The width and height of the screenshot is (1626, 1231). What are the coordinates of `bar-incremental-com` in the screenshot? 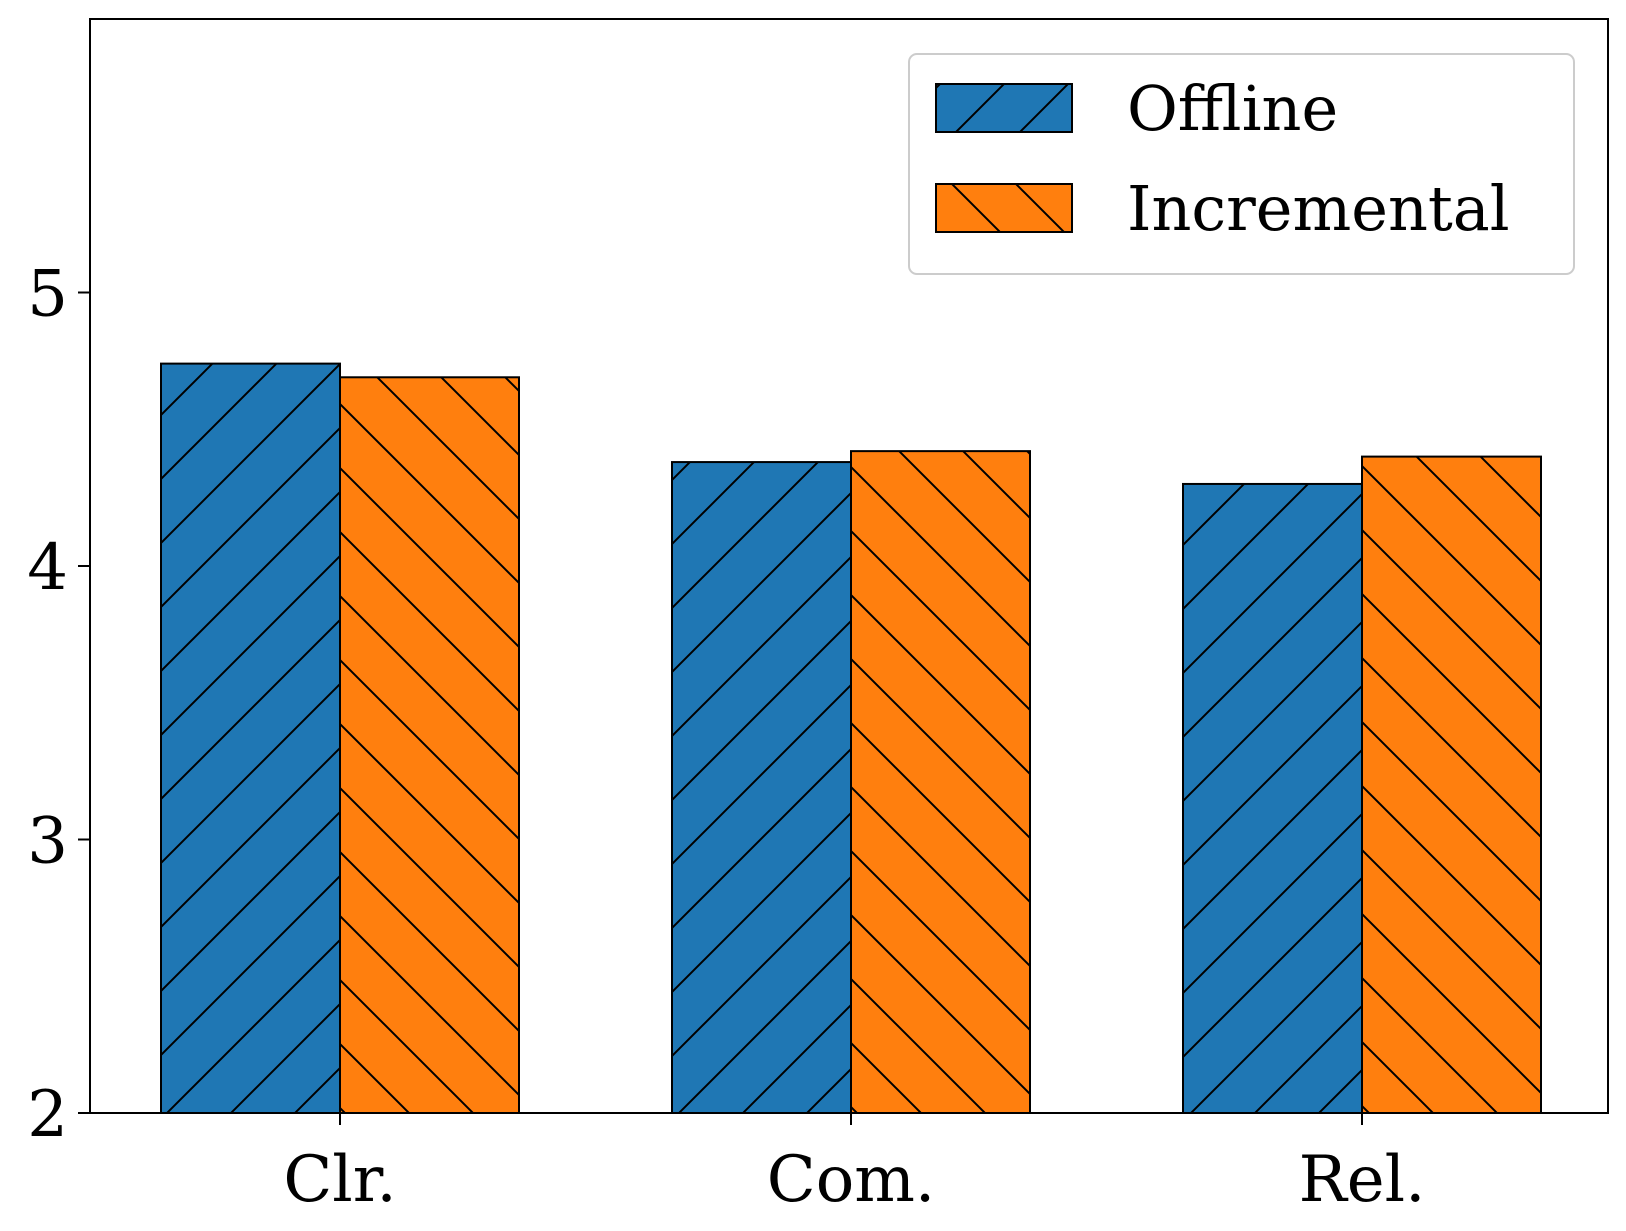 It's located at (940, 782).